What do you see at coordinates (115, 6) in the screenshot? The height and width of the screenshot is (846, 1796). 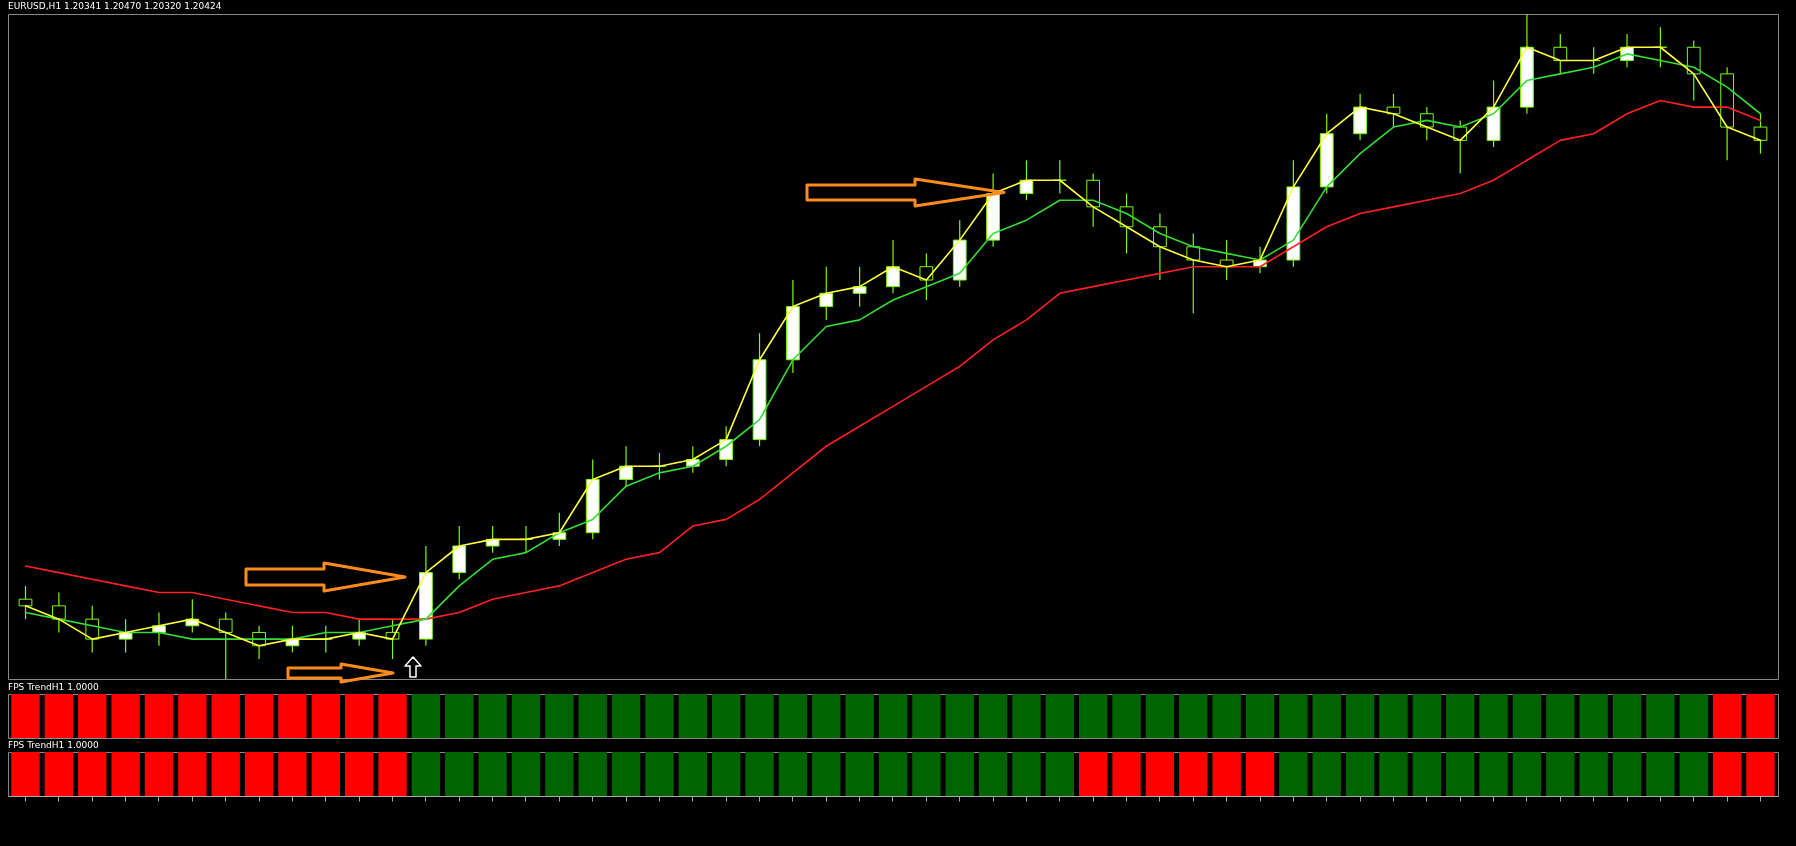 I see `chart-title: EURUSD,H1 1.20341 1.20470 1.20320 1.20424` at bounding box center [115, 6].